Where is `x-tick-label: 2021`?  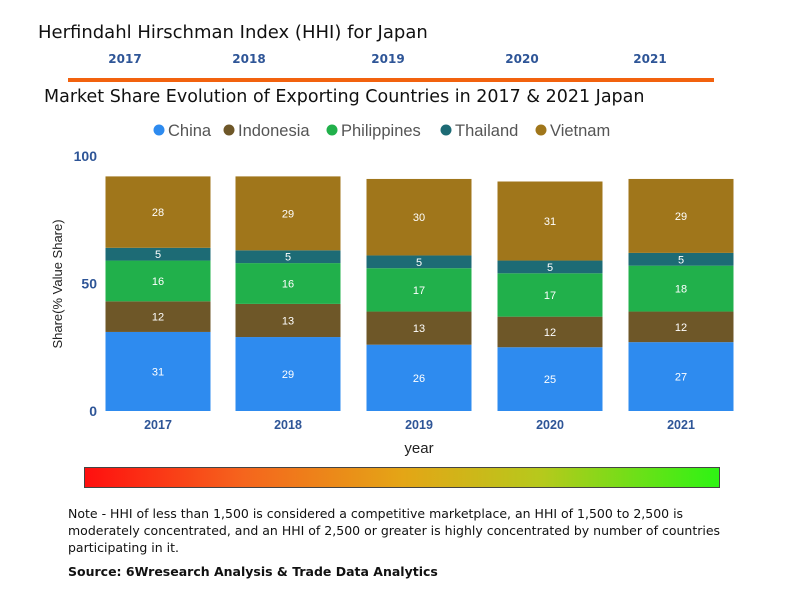
x-tick-label: 2021 is located at coordinates (681, 425).